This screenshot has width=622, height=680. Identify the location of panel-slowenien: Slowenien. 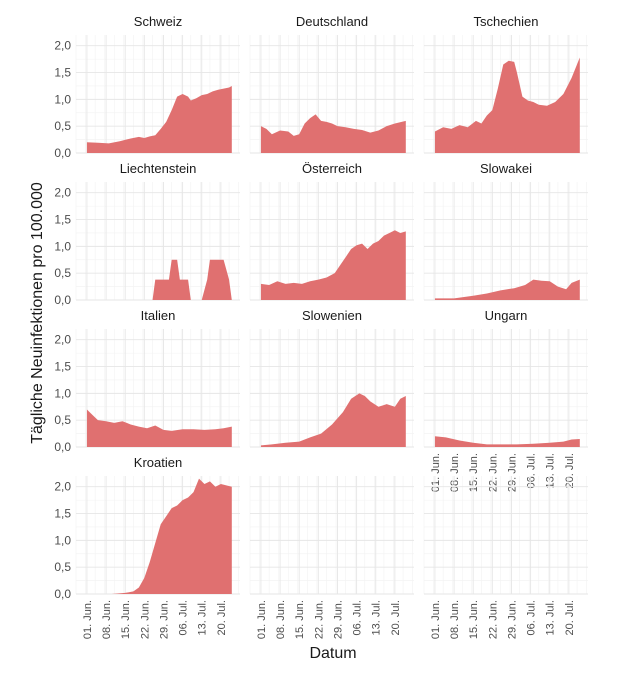
(331, 378).